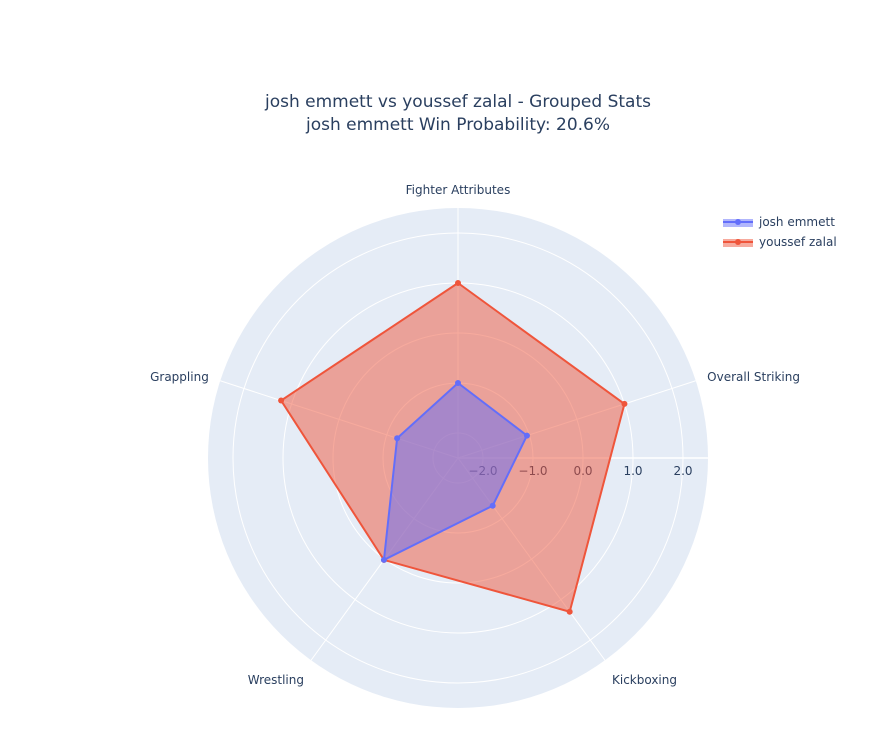 The width and height of the screenshot is (894, 746). Describe the element at coordinates (753, 377) in the screenshot. I see `angular-tick-label: Overall Striking` at that location.